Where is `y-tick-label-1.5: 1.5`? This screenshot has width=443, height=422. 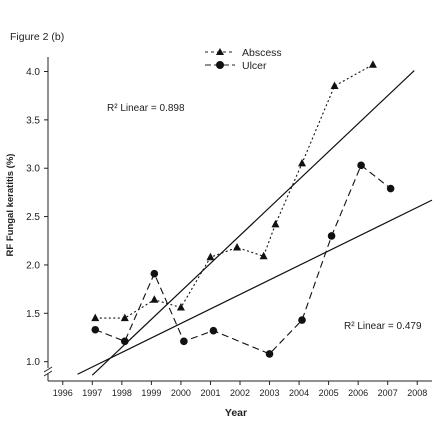 y-tick-label-1.5: 1.5 is located at coordinates (33, 314).